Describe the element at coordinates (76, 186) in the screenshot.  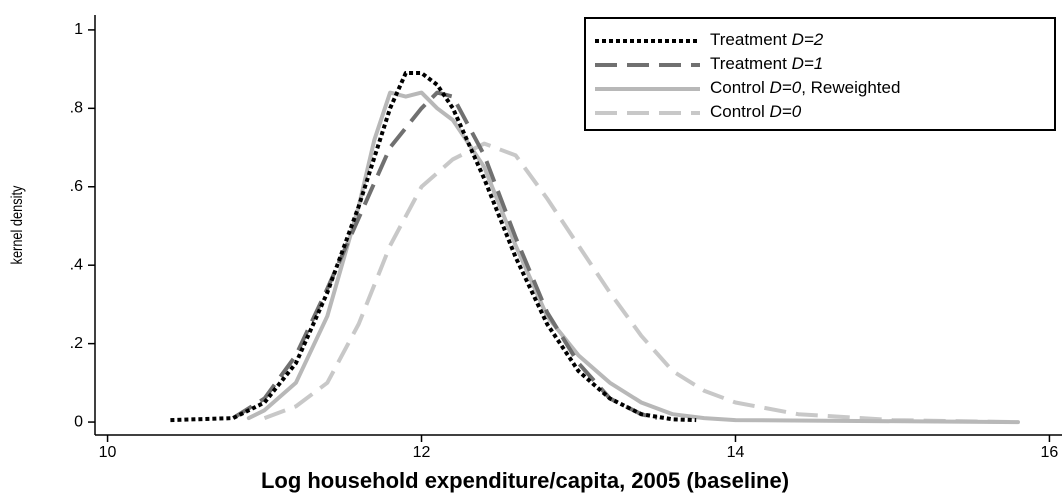
I see `y-tick-label: .6` at that location.